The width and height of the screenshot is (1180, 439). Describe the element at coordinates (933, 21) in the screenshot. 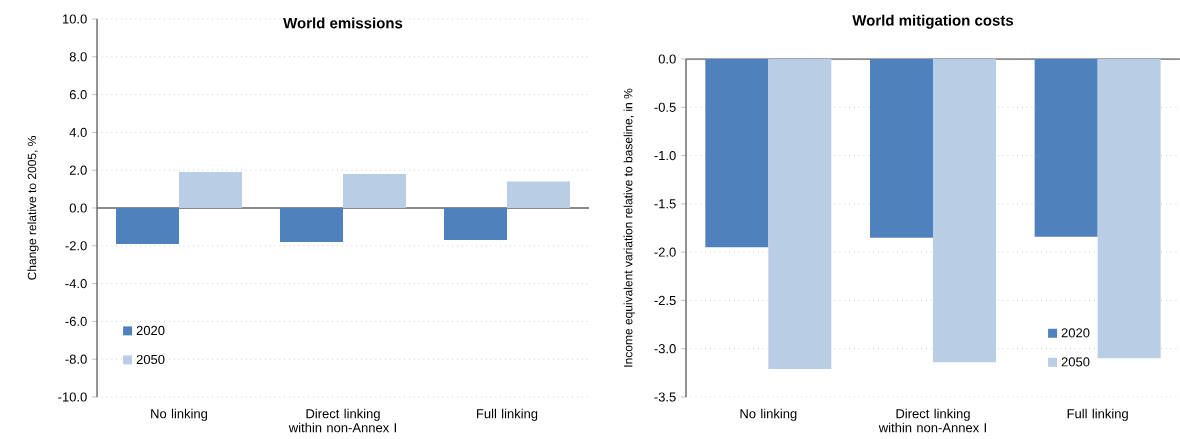

I see `chart-title: World mitigation costs` at that location.